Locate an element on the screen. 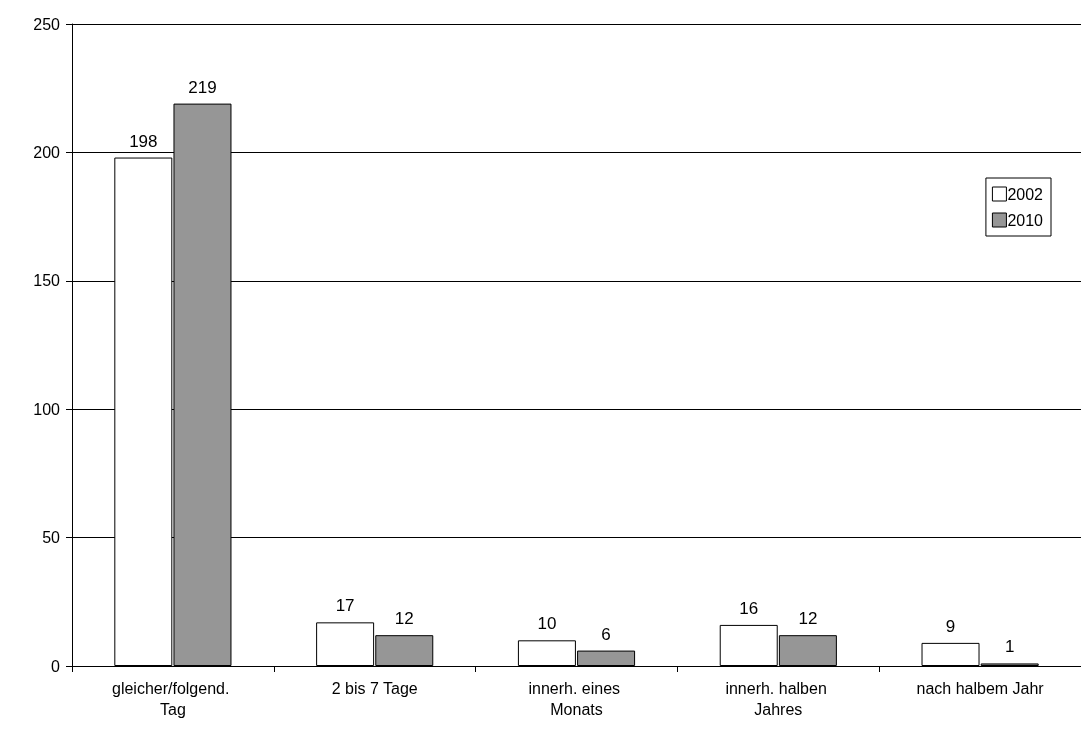 Image resolution: width=1081 pixels, height=745 pixels. data-label: 10 is located at coordinates (547, 624).